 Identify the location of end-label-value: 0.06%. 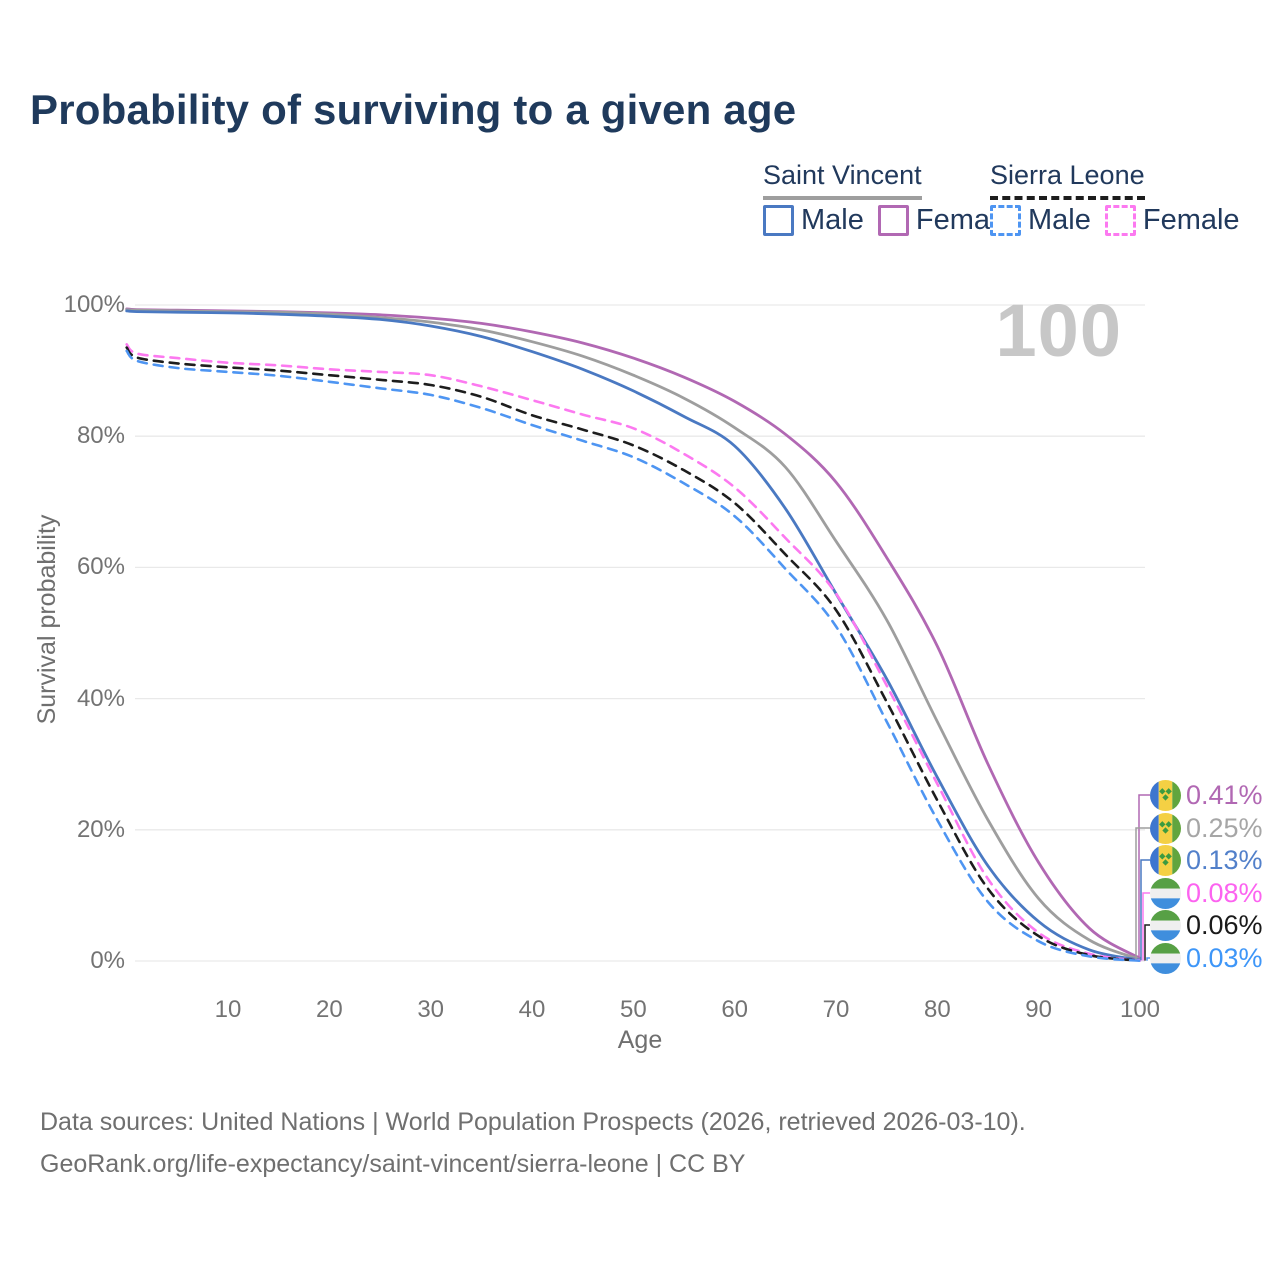
(1224, 924).